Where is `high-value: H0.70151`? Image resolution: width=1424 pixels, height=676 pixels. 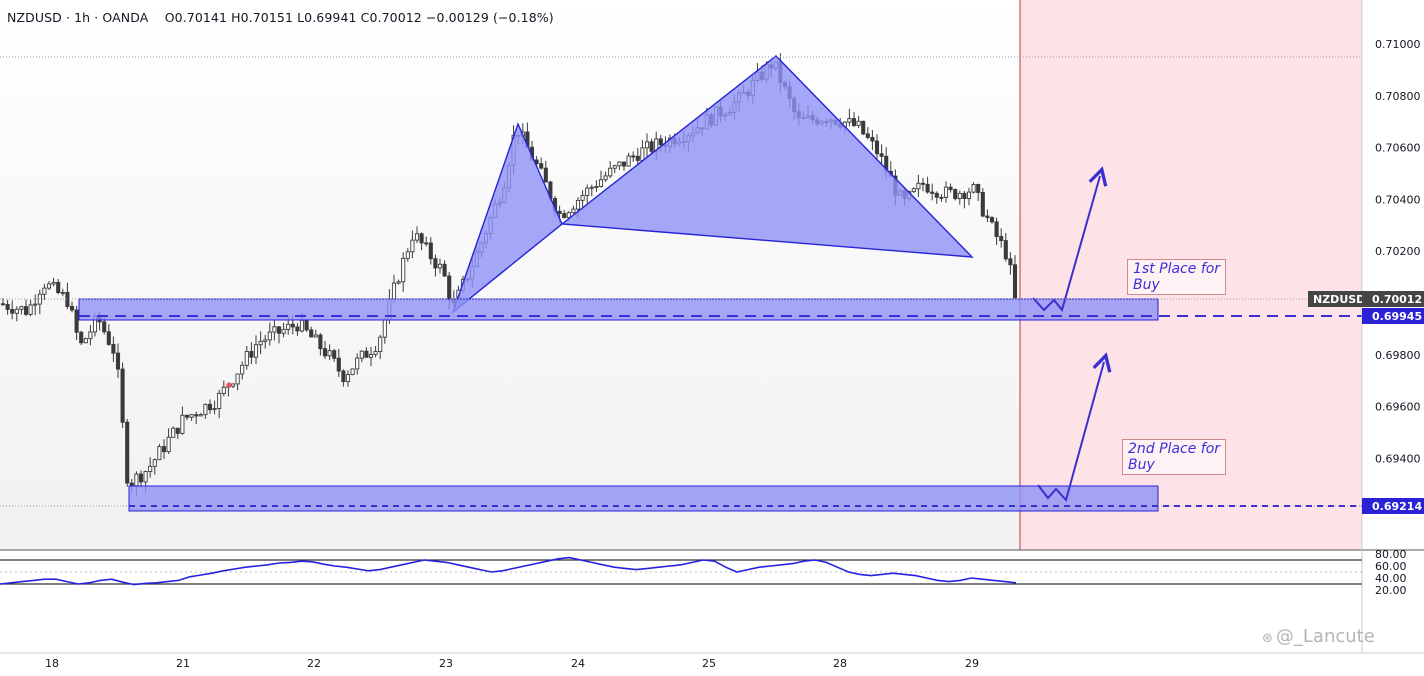
high-value: H0.70151 is located at coordinates (262, 17).